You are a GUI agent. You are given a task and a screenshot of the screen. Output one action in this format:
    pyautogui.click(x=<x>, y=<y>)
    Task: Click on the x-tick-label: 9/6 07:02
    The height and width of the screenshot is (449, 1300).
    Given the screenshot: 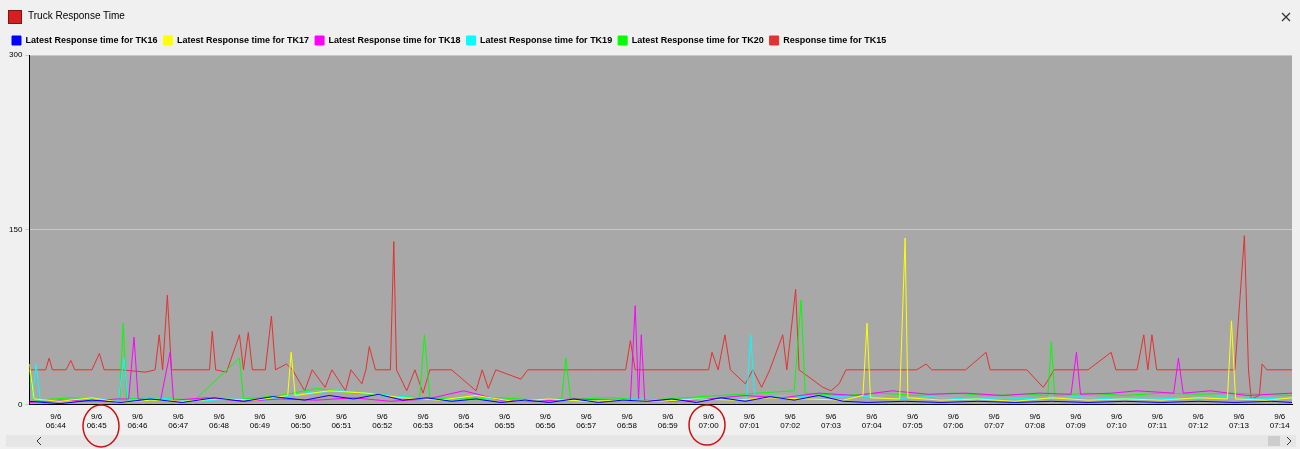 What is the action you would take?
    pyautogui.click(x=790, y=421)
    